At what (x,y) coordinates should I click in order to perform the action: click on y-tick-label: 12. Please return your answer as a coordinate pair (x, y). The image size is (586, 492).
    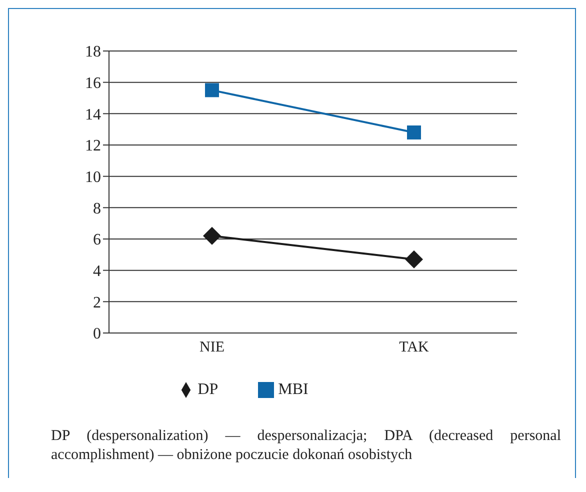
    Looking at the image, I should click on (93, 146).